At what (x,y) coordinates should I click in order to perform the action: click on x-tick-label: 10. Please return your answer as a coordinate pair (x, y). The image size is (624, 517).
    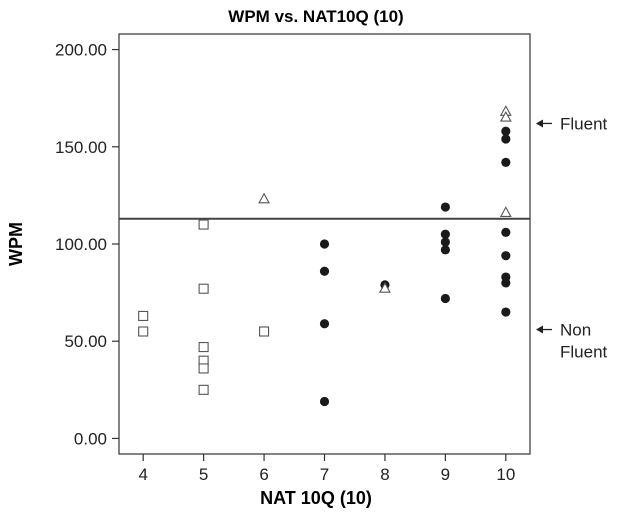
    Looking at the image, I should click on (505, 474).